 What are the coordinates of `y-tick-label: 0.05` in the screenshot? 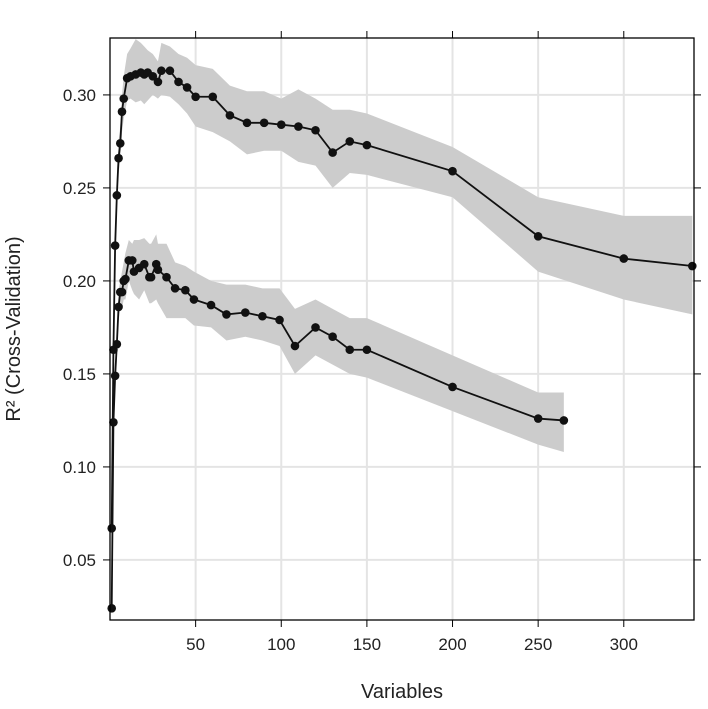 It's located at (79, 560).